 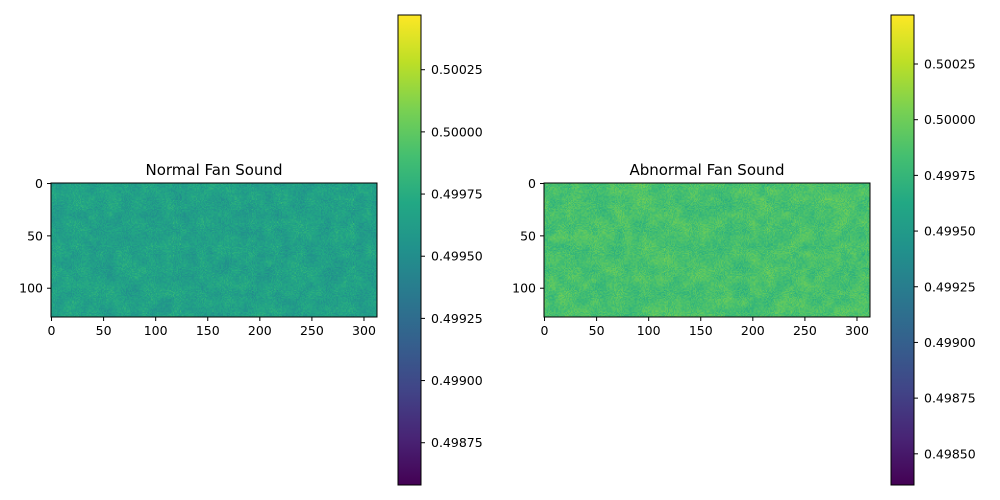 I want to click on chart-title: Normal Fan Sound, so click(x=214, y=170).